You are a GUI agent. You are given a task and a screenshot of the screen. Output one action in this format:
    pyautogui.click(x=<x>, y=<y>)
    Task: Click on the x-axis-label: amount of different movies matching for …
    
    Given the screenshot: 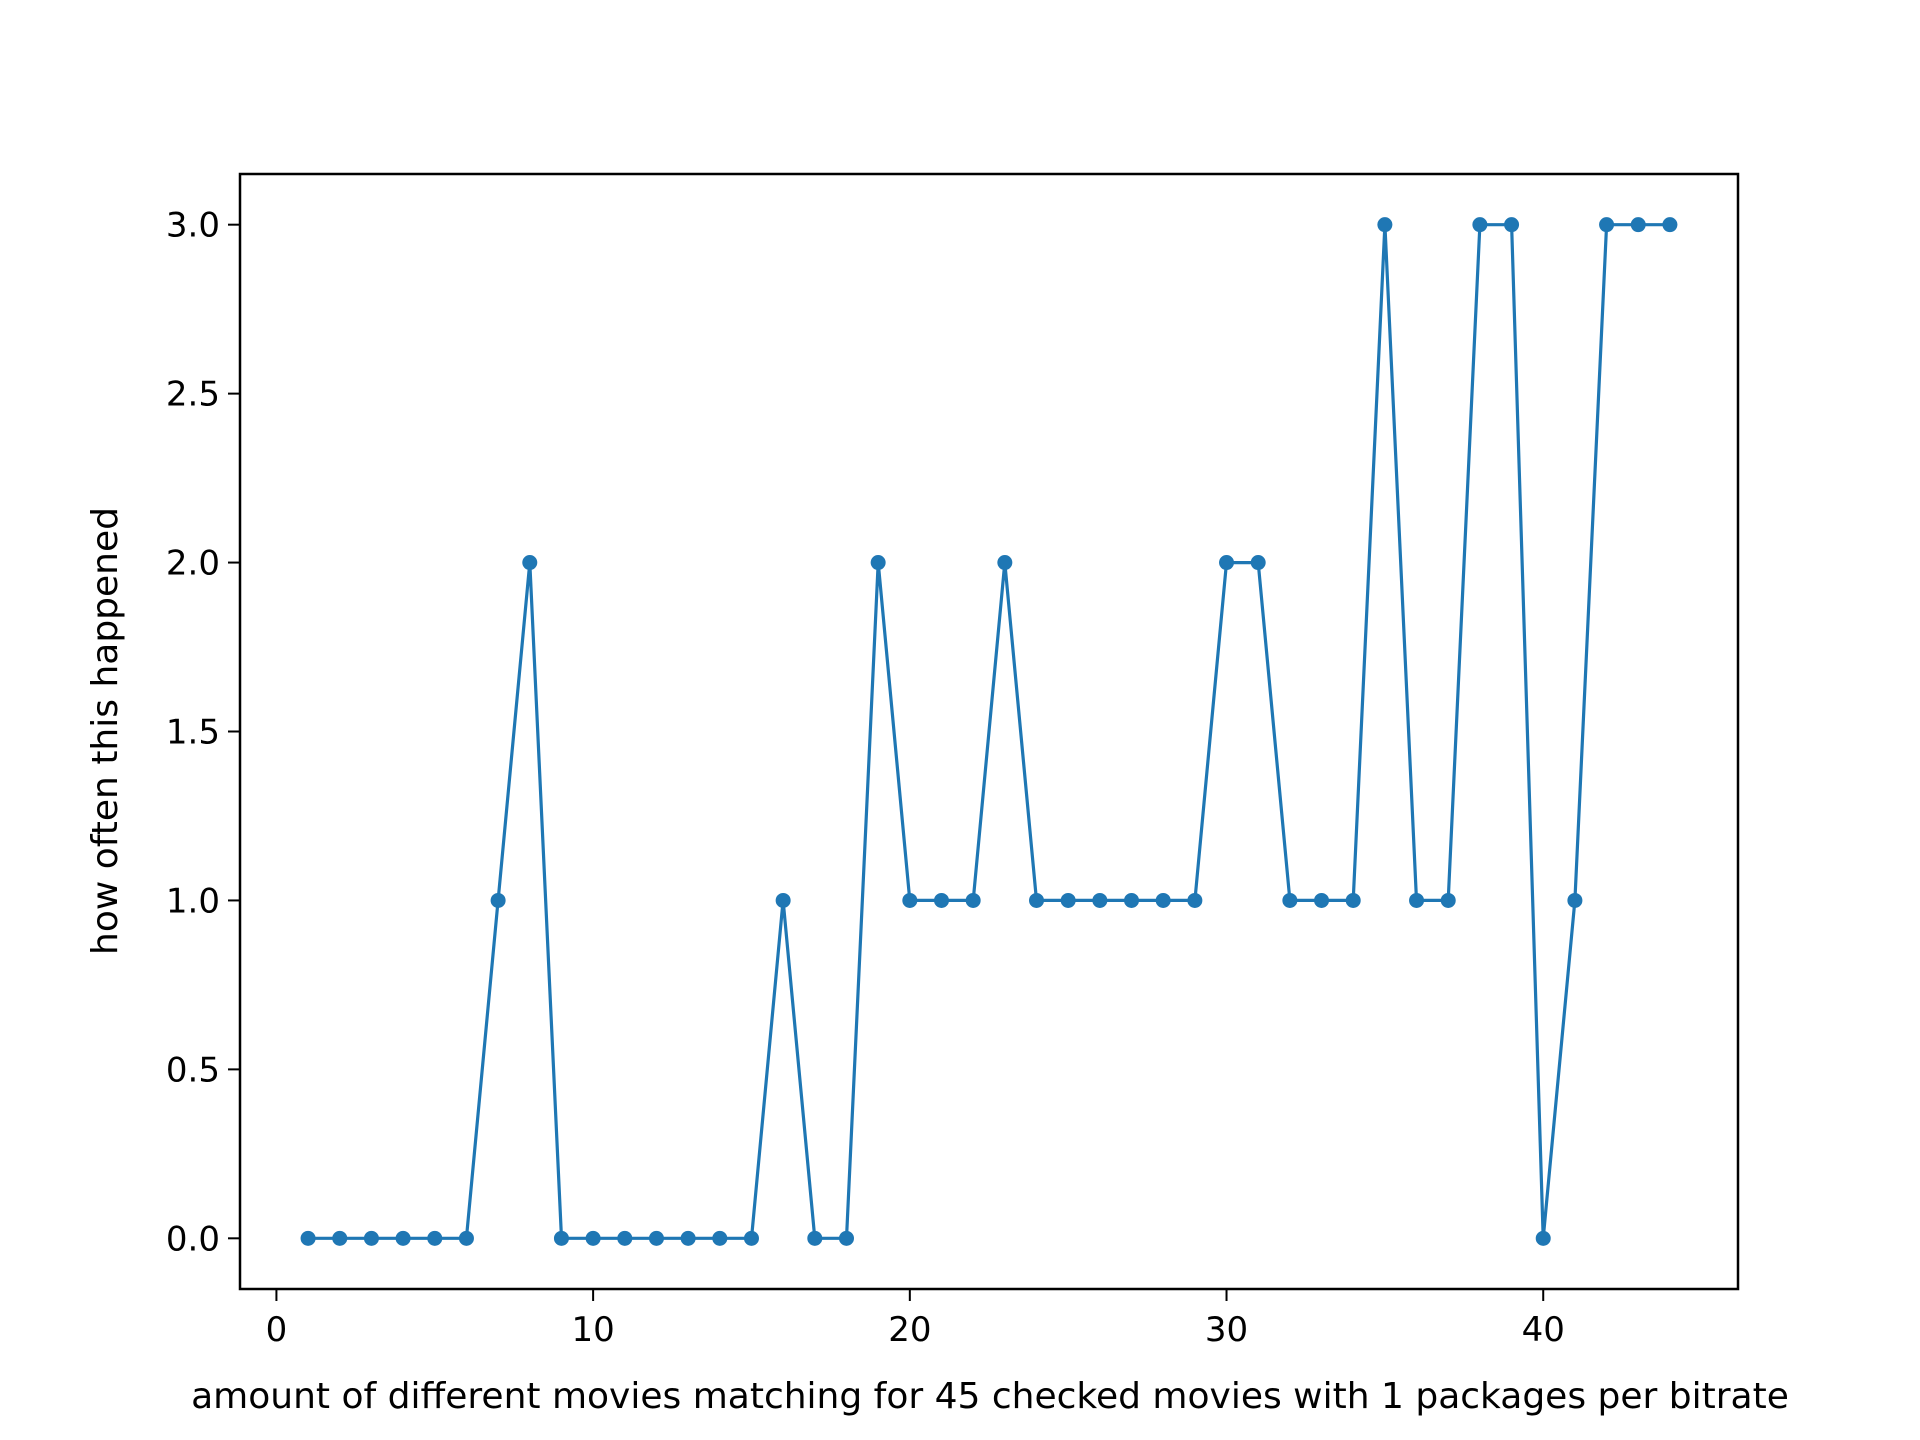 What is the action you would take?
    pyautogui.click(x=990, y=1396)
    